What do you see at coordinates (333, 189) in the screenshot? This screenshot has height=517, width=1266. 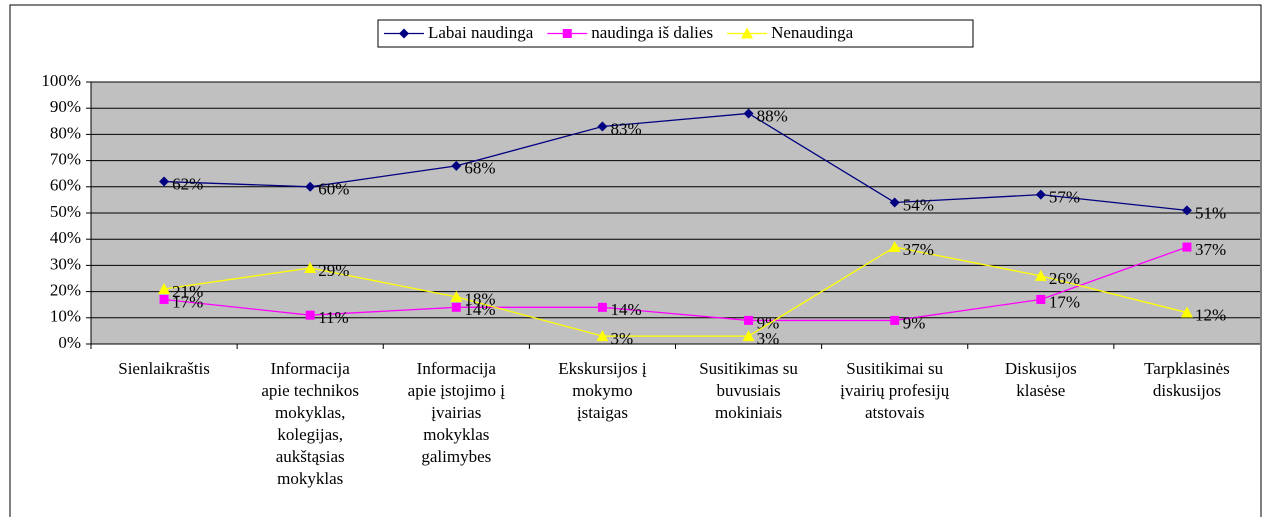 I see `data-label: 60%` at bounding box center [333, 189].